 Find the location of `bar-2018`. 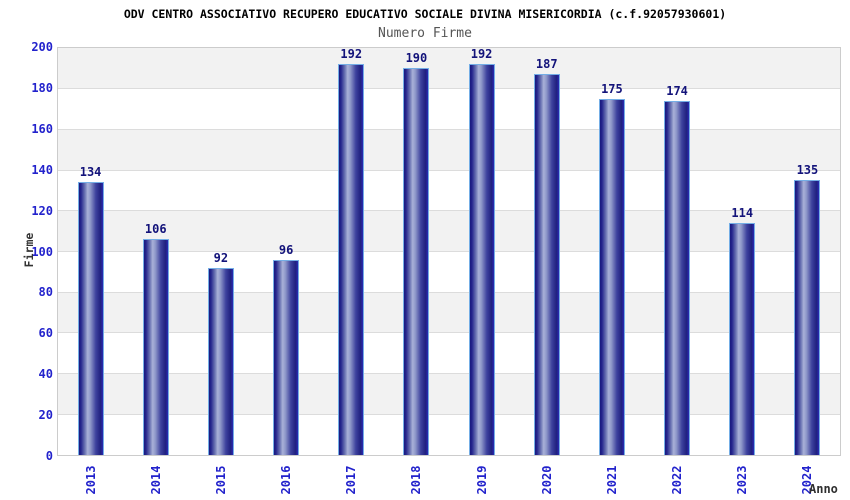

bar-2018 is located at coordinates (416, 261).